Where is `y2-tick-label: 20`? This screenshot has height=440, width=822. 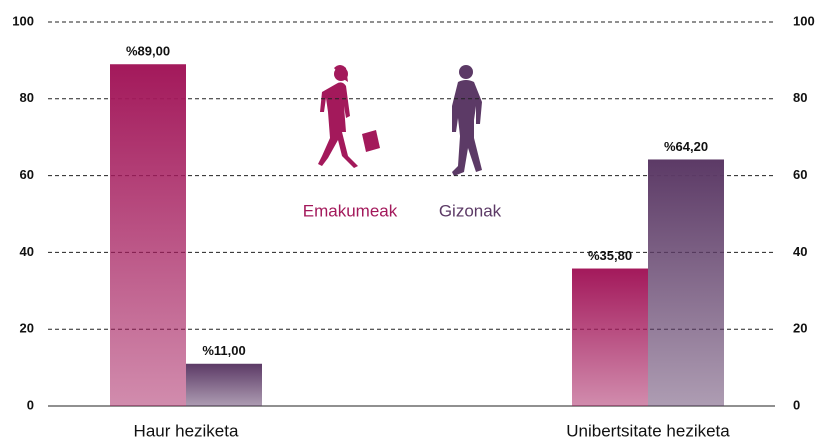
y2-tick-label: 20 is located at coordinates (800, 328).